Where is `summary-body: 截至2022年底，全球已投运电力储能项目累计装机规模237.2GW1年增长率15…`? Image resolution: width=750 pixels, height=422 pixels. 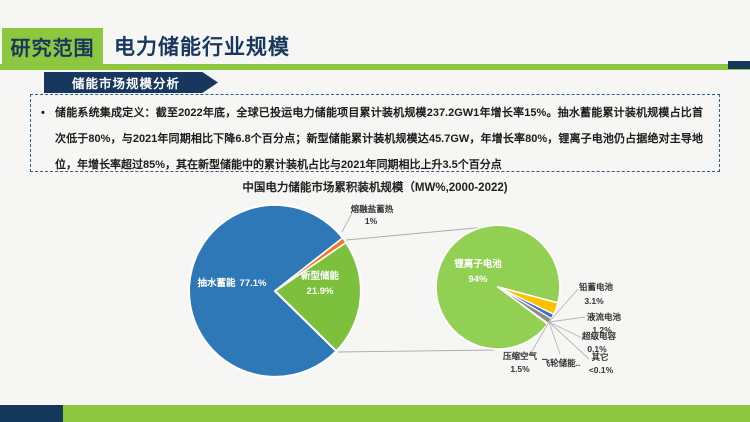
summary-body: 截至2022年底，全球已投运电力储能项目累计装机规模237.2GW1年增长率15… is located at coordinates (379, 139).